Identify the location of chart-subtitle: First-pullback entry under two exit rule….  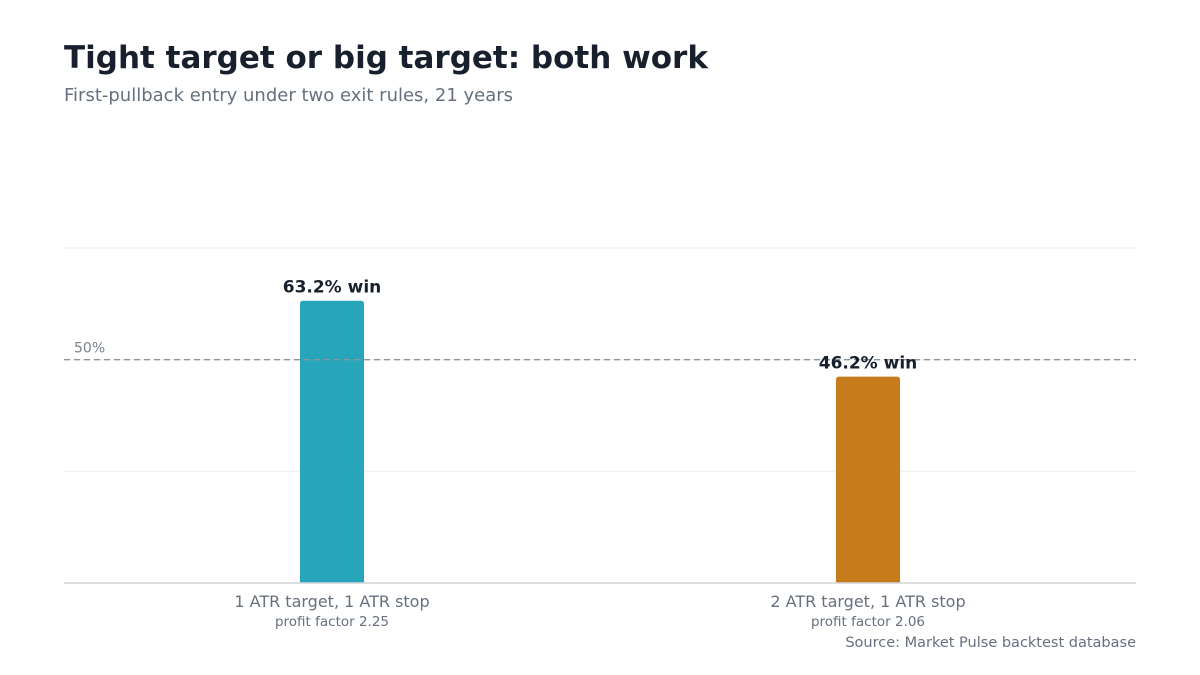
(289, 95).